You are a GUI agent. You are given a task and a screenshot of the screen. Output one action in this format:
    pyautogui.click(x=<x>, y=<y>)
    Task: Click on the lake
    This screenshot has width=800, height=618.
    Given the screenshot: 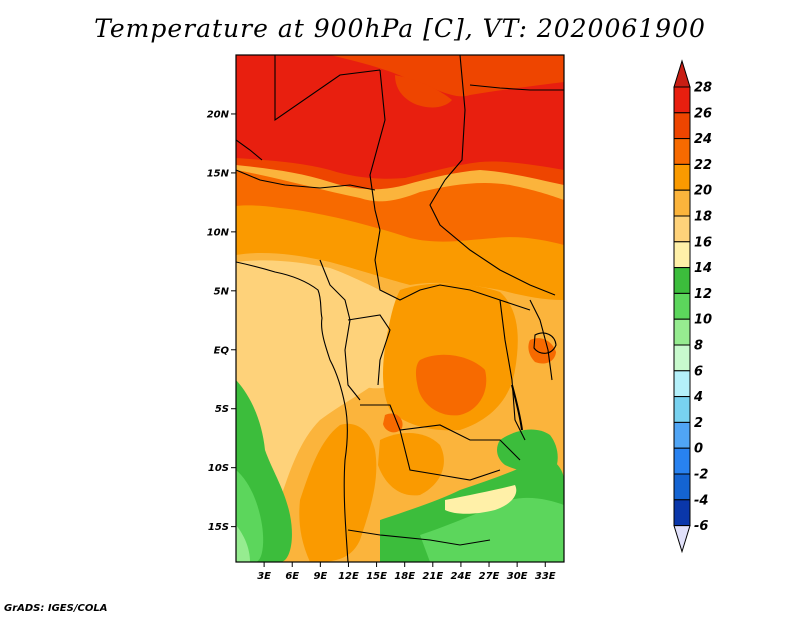 What is the action you would take?
    pyautogui.click(x=517, y=407)
    